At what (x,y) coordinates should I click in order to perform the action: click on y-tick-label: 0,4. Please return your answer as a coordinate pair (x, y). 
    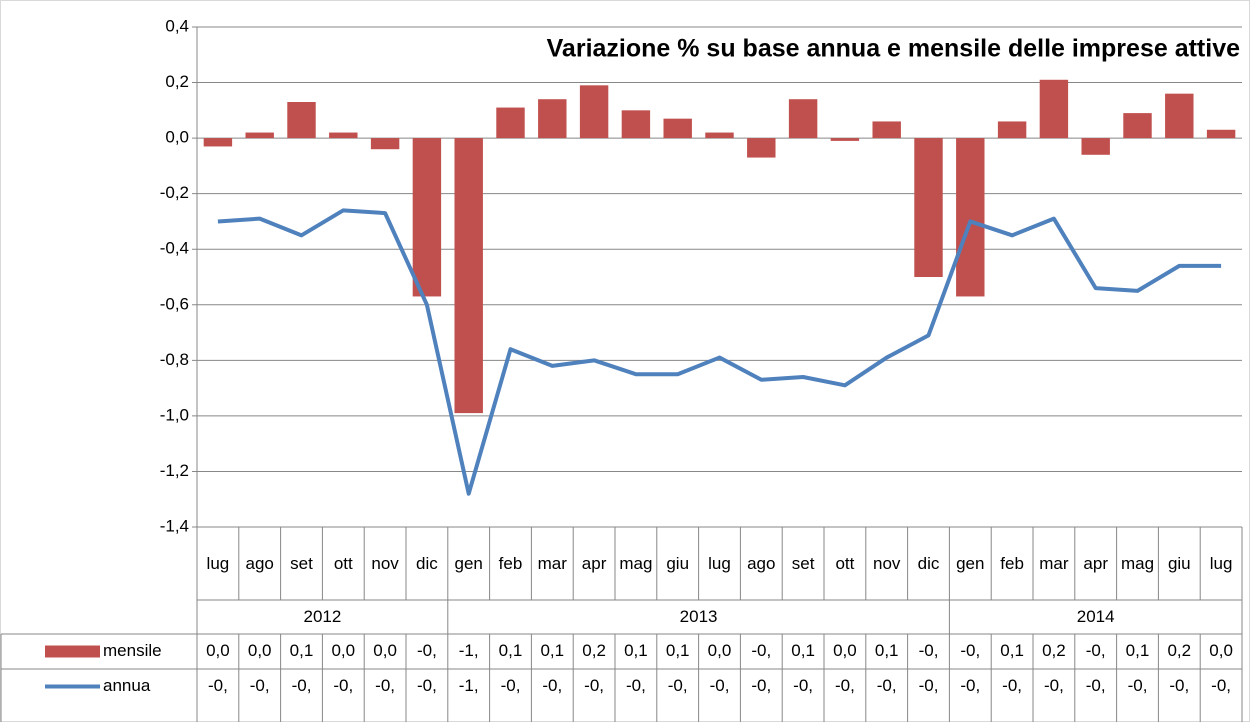
    Looking at the image, I should click on (177, 25).